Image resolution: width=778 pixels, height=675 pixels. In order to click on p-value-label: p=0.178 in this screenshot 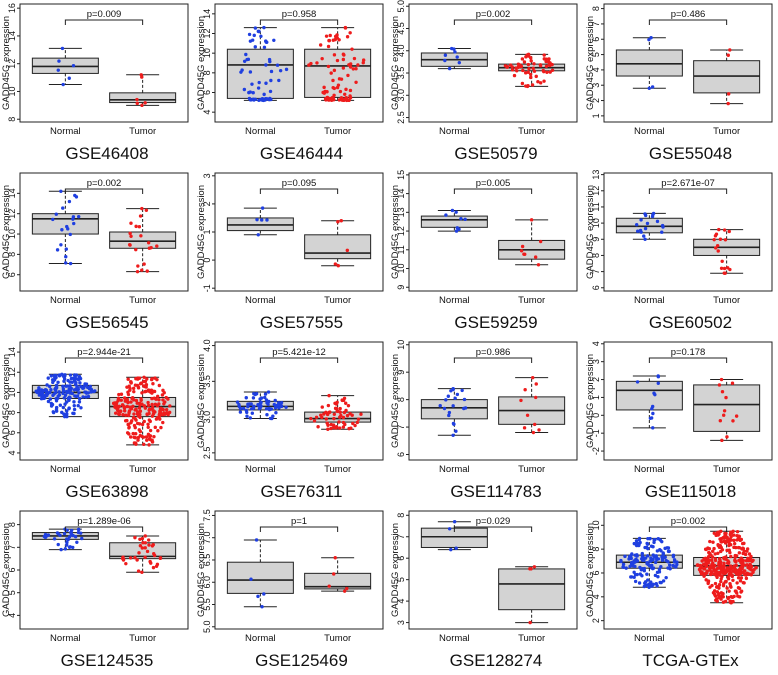, I will do `click(687, 352)`.